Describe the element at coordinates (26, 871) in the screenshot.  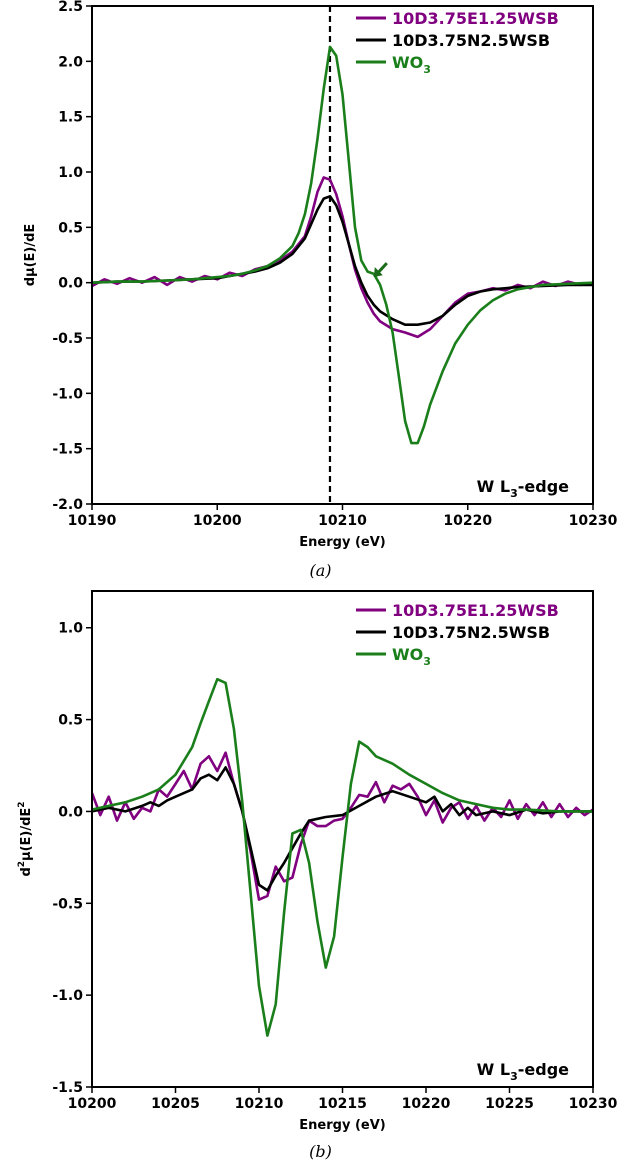
I see `y-axis-label-part: d` at that location.